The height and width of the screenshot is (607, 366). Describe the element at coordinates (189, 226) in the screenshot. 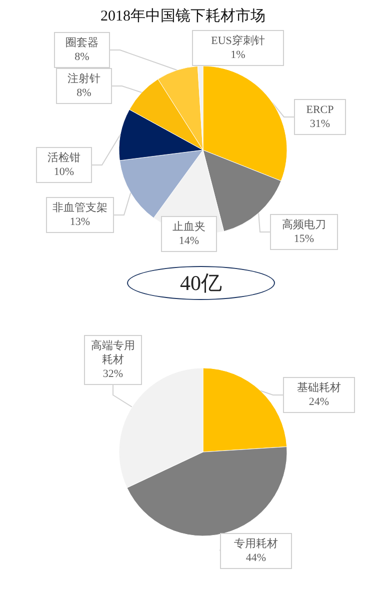

I see `slice-label: 止血夹` at that location.